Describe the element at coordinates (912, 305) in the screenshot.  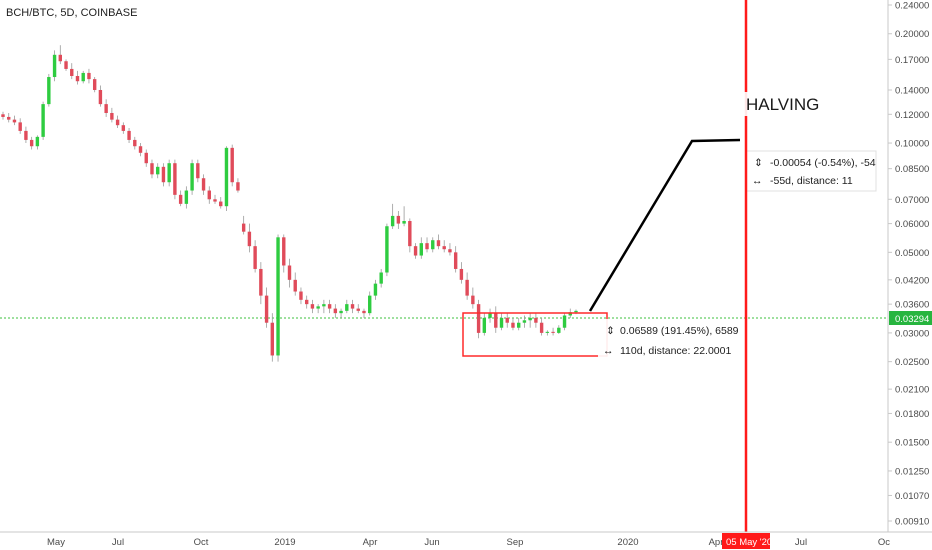
I see `y-tick-label: 0.03600` at that location.